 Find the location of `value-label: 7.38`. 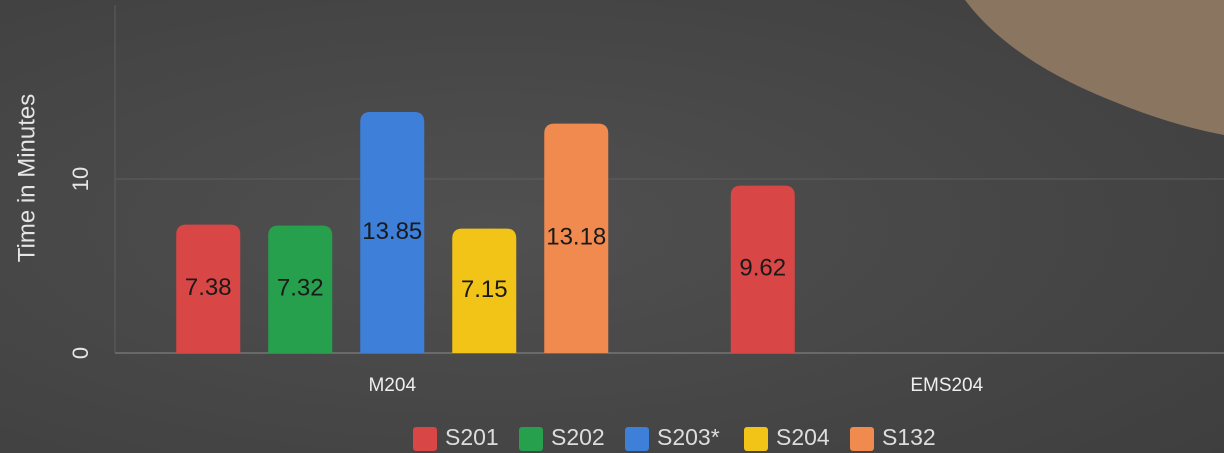

value-label: 7.38 is located at coordinates (208, 287).